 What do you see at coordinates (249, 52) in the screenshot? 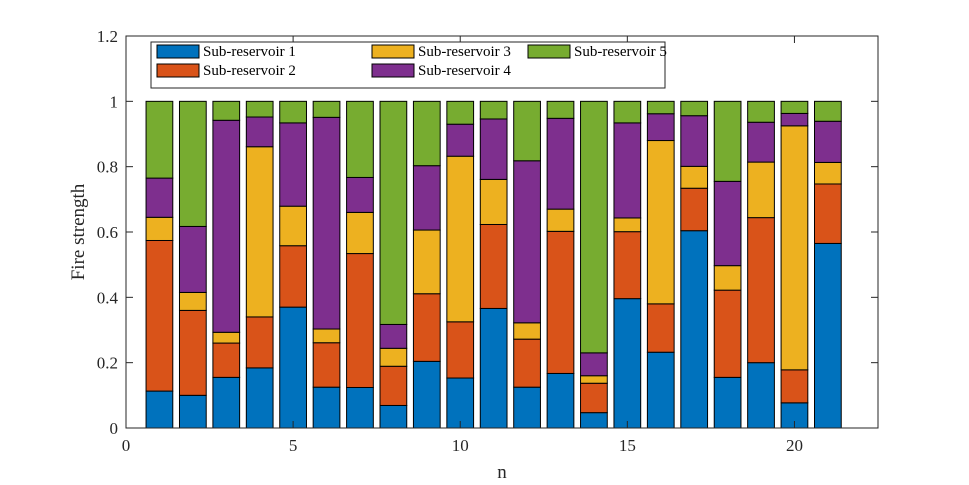
I see `legend-label: Sub-reservoir 1` at bounding box center [249, 52].